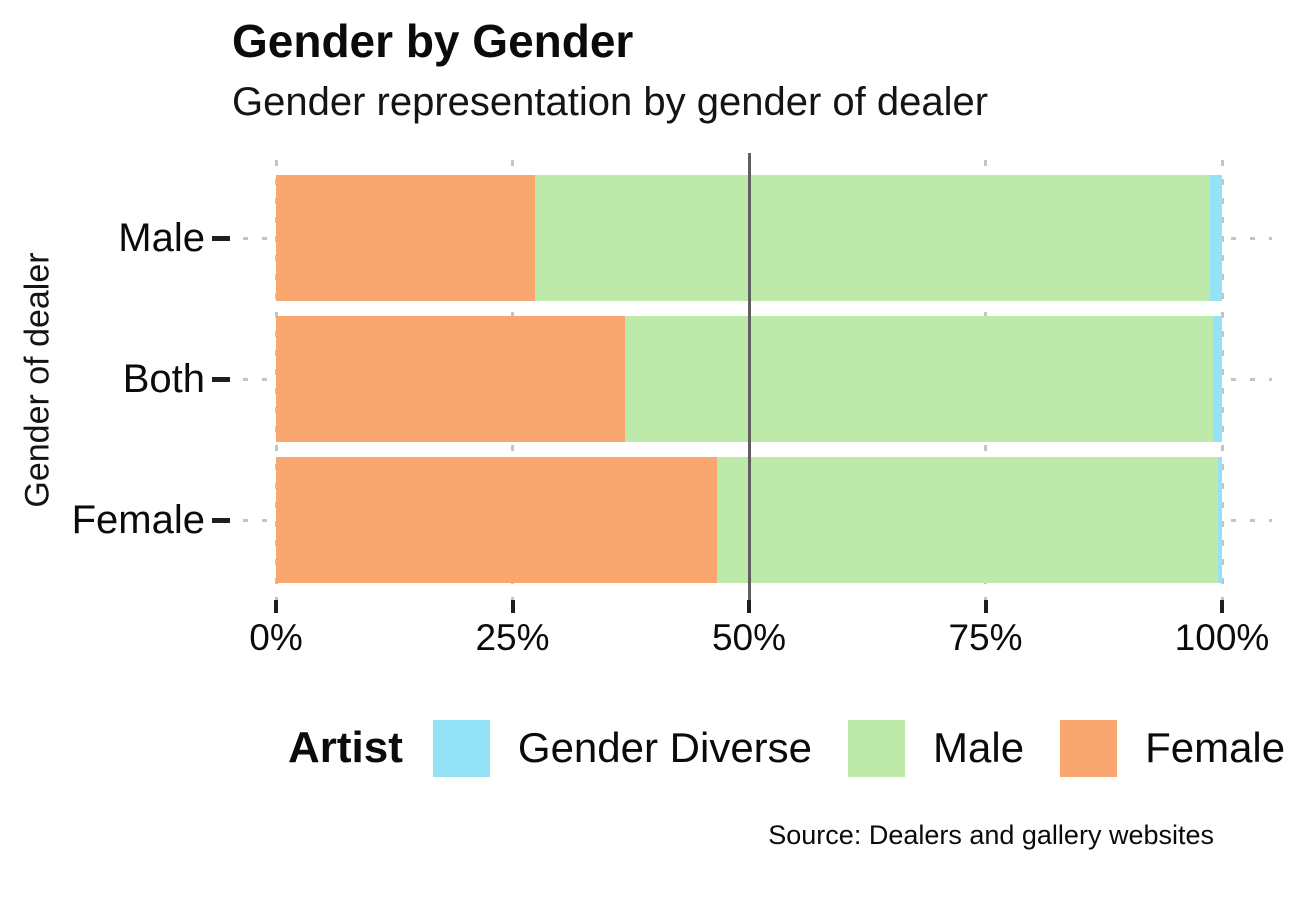  What do you see at coordinates (221, 520) in the screenshot?
I see `y-axis-tick-female` at bounding box center [221, 520].